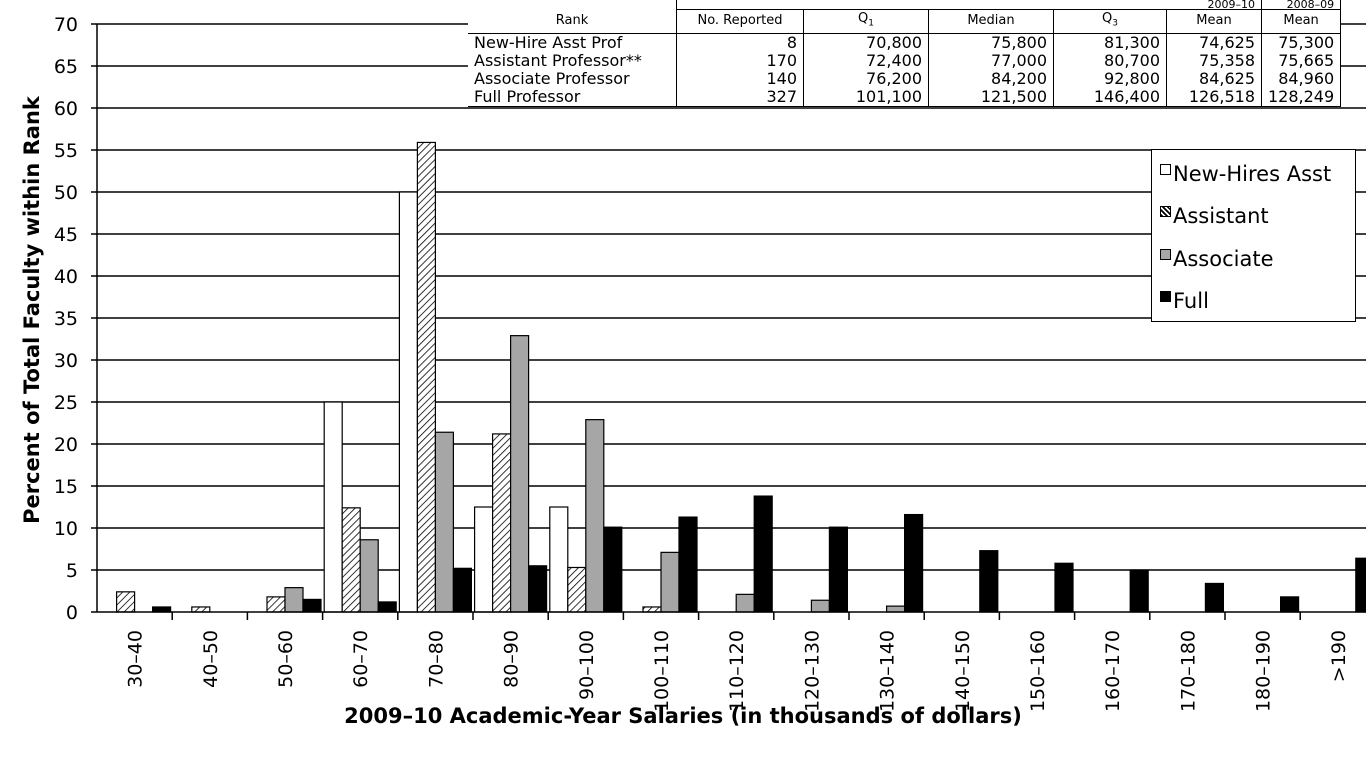 This screenshot has width=1366, height=759. Describe the element at coordinates (66, 193) in the screenshot. I see `y-tick-label: 50` at that location.